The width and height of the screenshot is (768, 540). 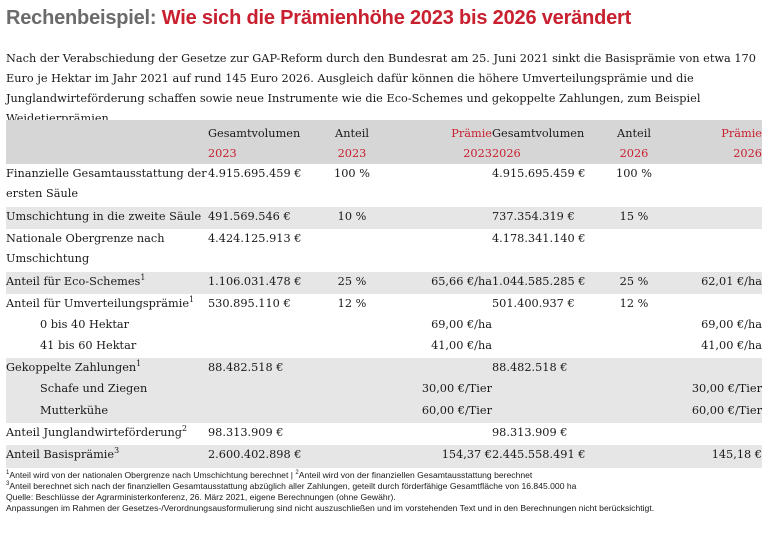 What do you see at coordinates (634, 218) in the screenshot?
I see `cell-an2026: 15 %` at bounding box center [634, 218].